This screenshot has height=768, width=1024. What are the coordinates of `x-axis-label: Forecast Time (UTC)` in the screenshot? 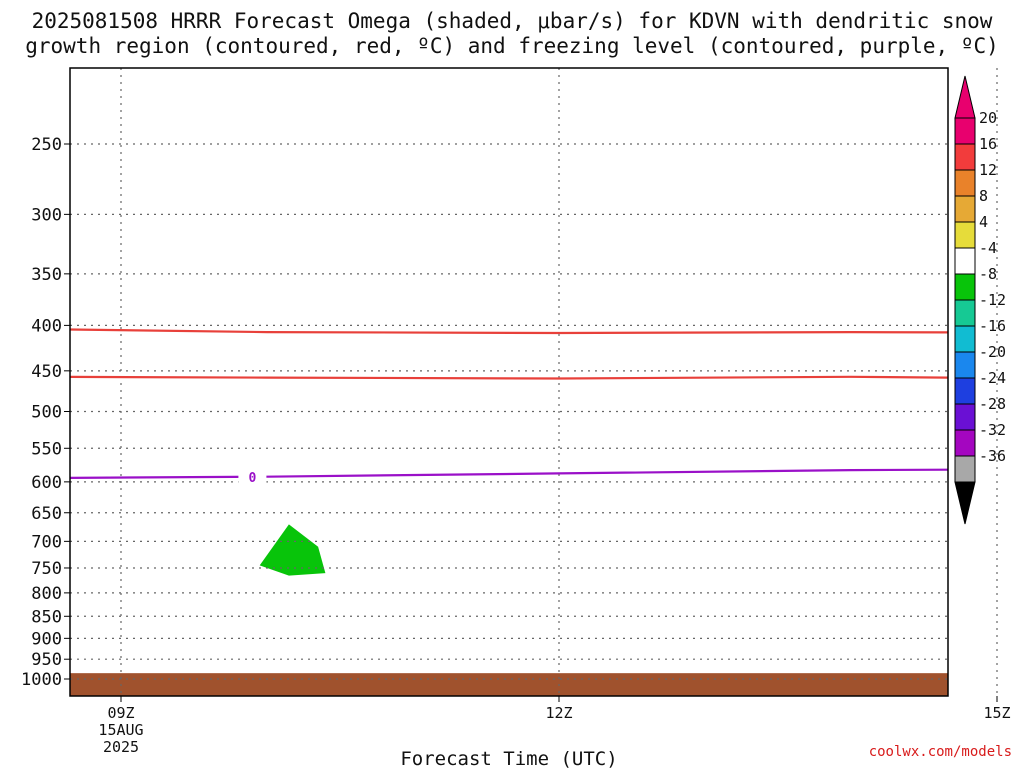 It's located at (508, 758).